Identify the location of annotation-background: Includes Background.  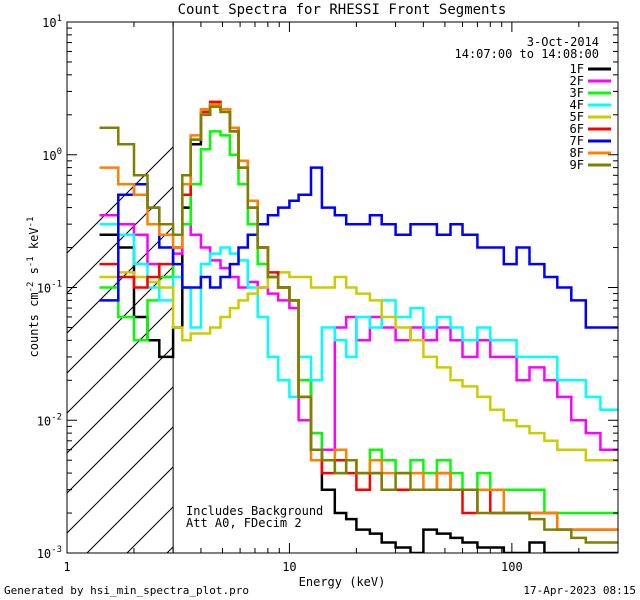
(254, 511).